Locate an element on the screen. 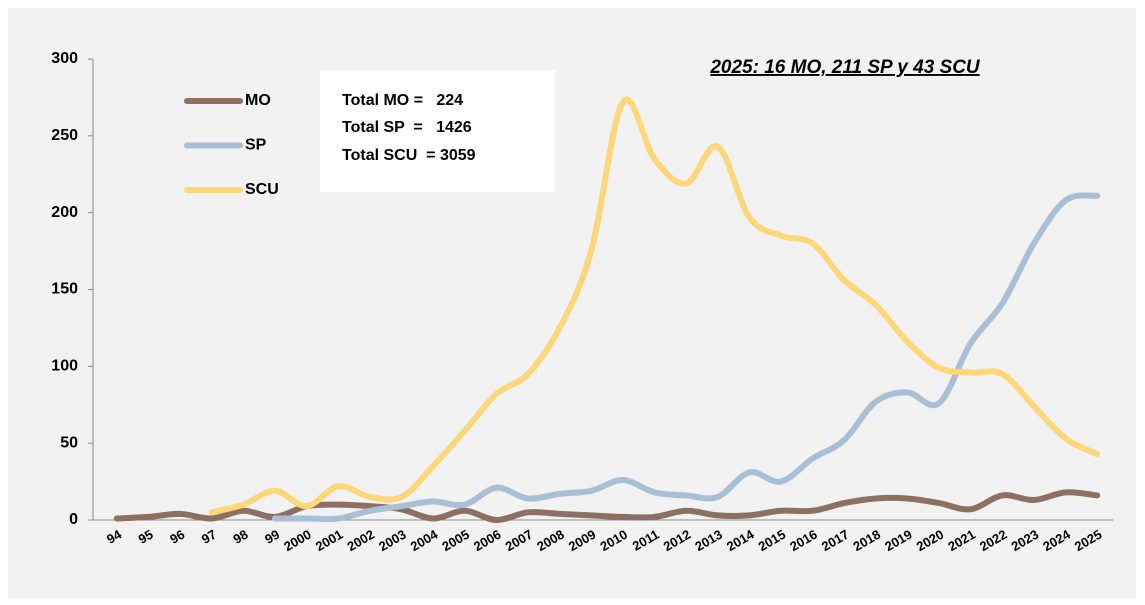  legend-label: SP is located at coordinates (256, 145).